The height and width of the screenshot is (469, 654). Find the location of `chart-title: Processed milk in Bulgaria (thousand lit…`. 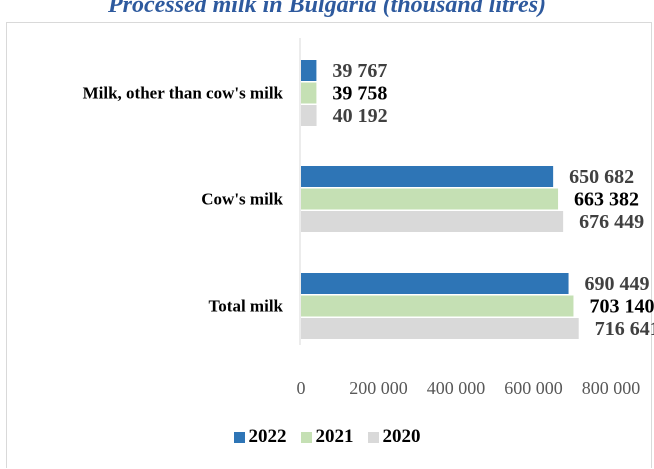

chart-title: Processed milk in Bulgaria (thousand lit… is located at coordinates (327, 9).